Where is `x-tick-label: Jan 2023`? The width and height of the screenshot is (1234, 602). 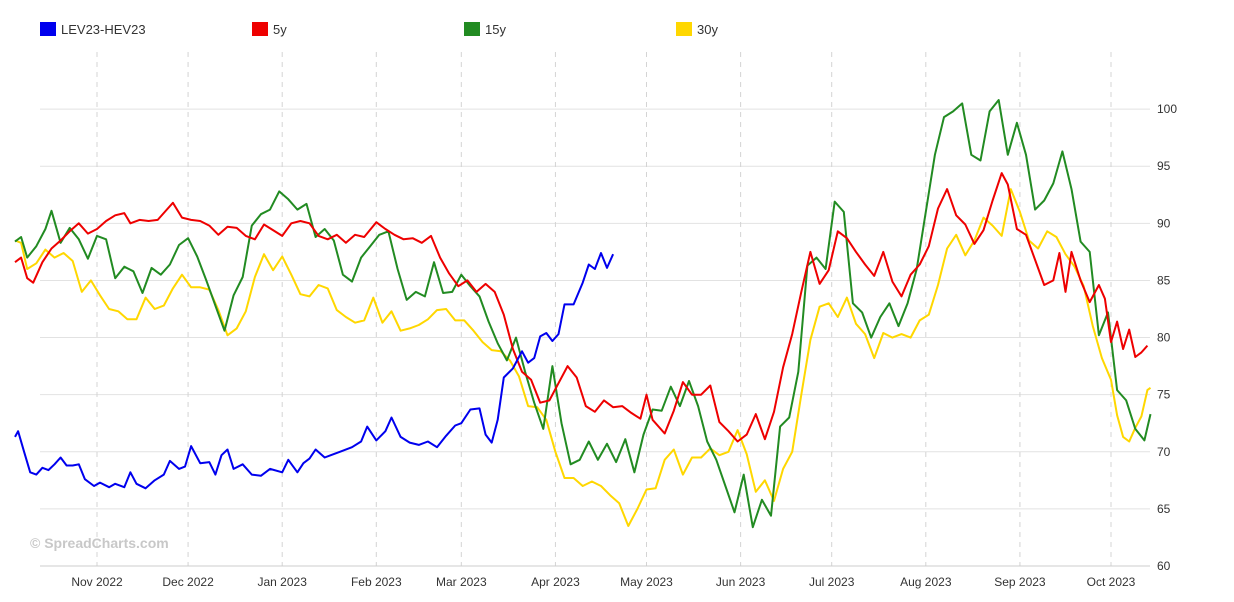
x-tick-label: Jan 2023 is located at coordinates (282, 582).